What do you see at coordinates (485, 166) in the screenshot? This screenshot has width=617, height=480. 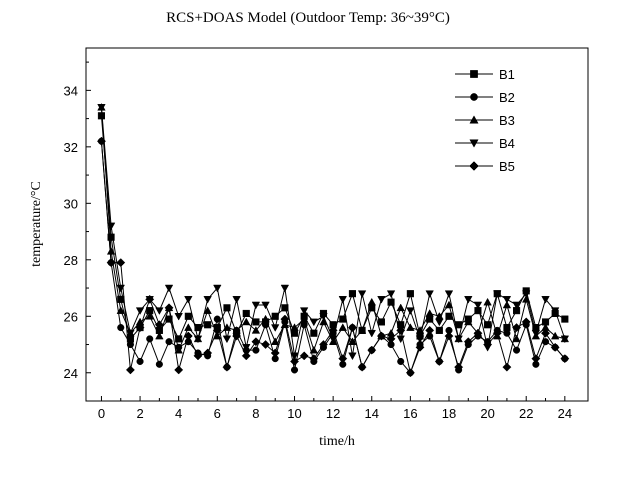 I see `legend-item: B5` at bounding box center [485, 166].